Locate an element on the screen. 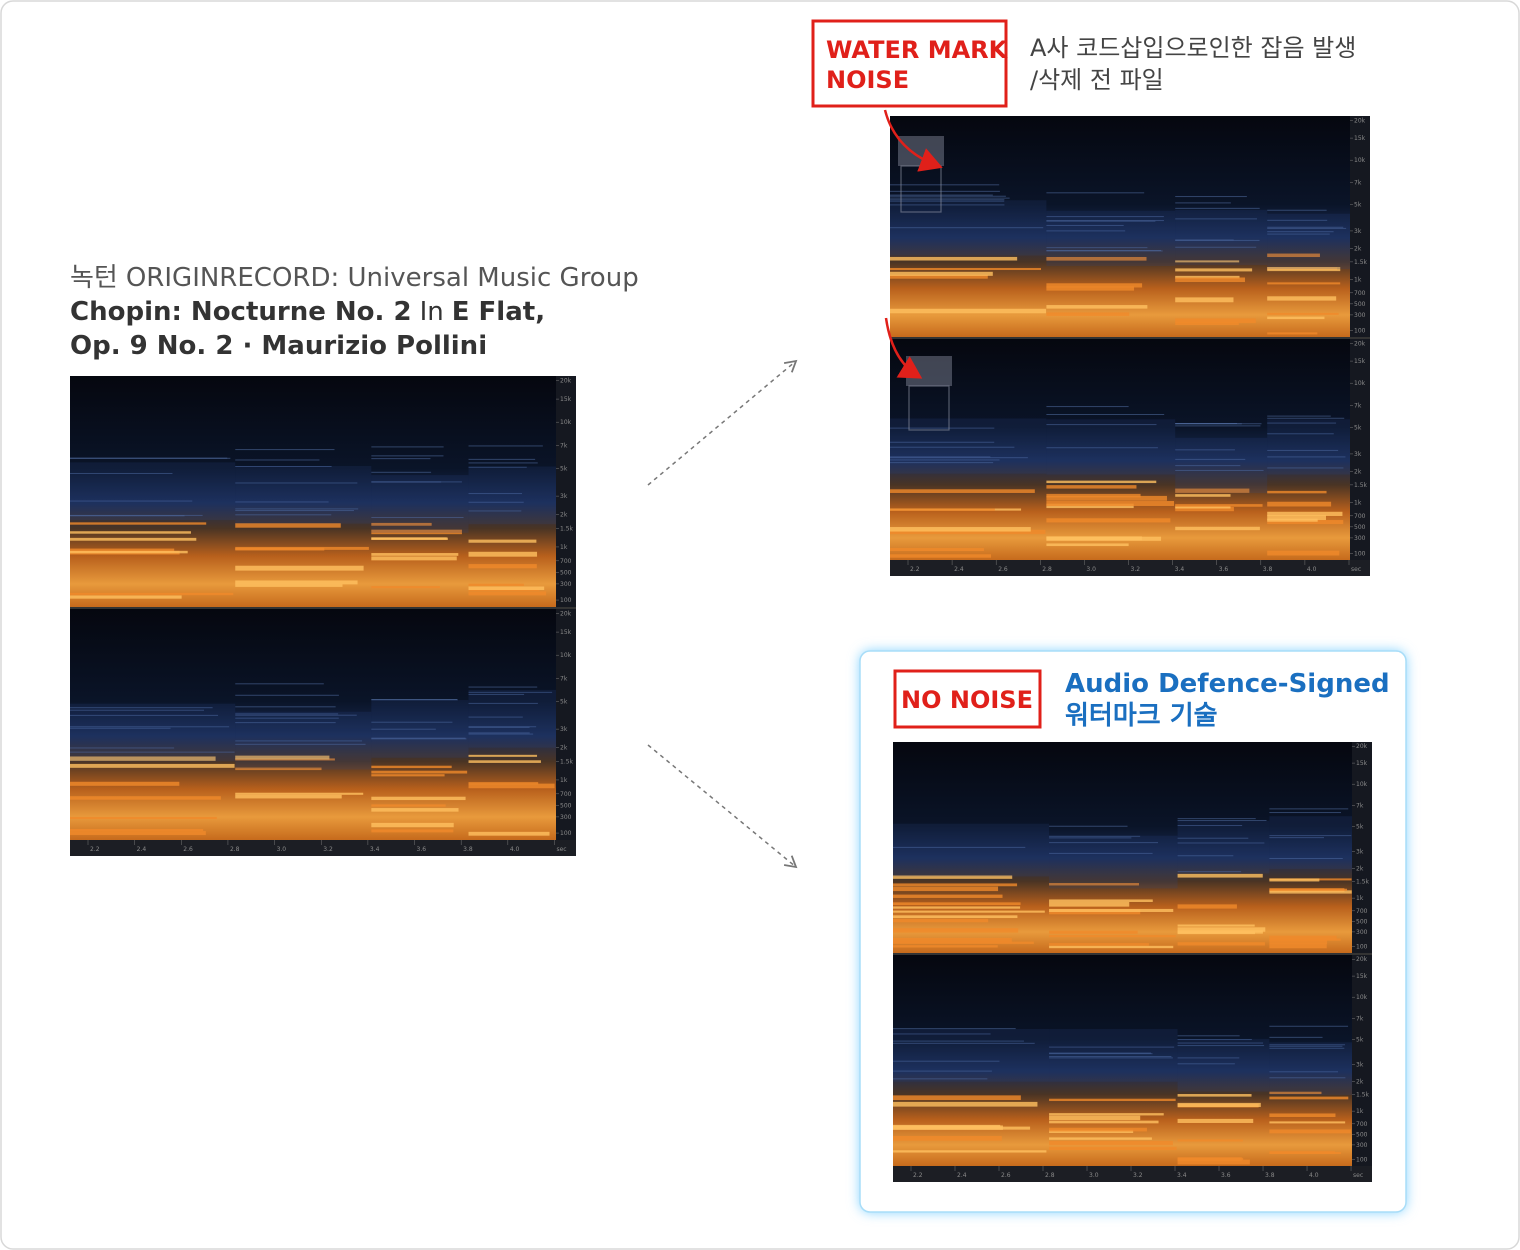 This screenshot has width=1520, height=1250. watermark-box is located at coordinates (921, 151).